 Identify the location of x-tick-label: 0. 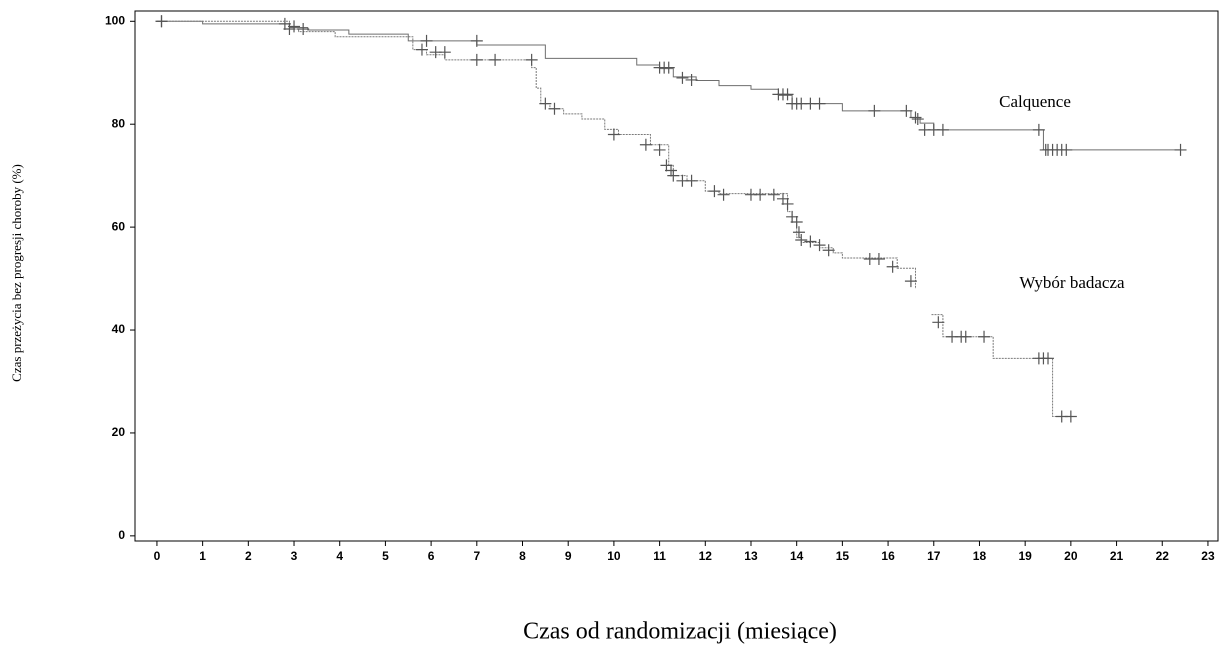
(157, 556).